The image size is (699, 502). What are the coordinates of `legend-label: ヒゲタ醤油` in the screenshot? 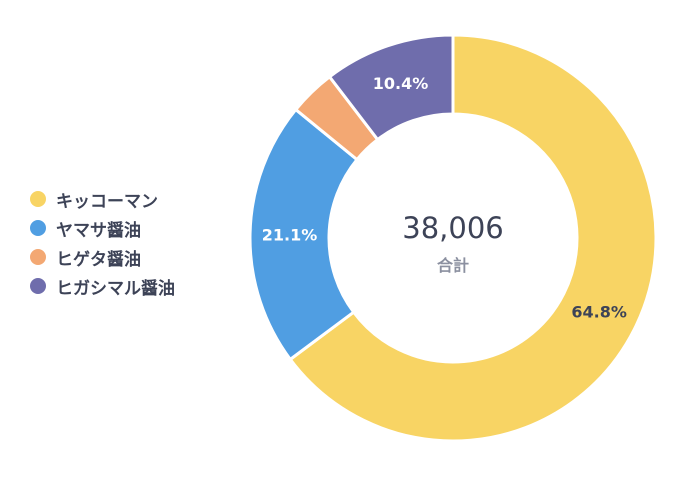 It's located at (98, 259).